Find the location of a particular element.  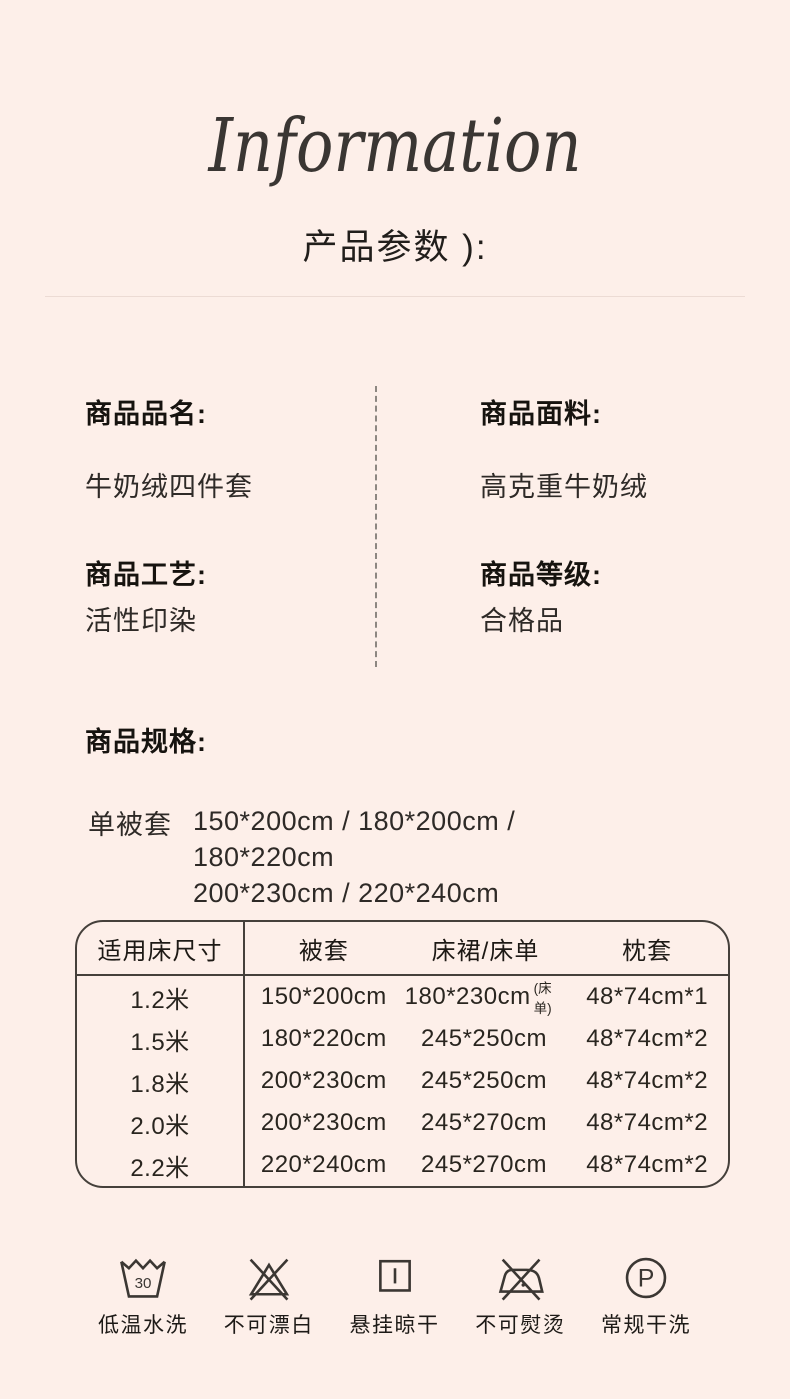

care-item-no-iron: 不可熨烫 is located at coordinates (520, 1295).